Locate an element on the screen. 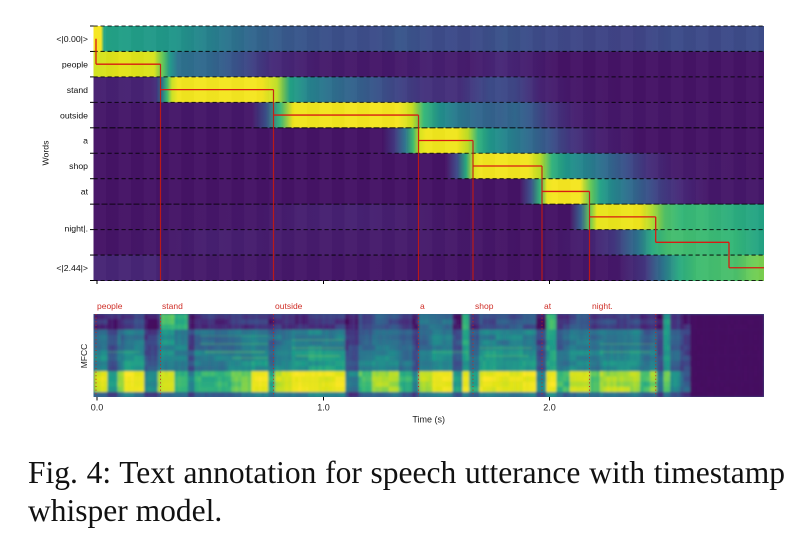  svg-text: <|0.00|> is located at coordinates (72, 39).